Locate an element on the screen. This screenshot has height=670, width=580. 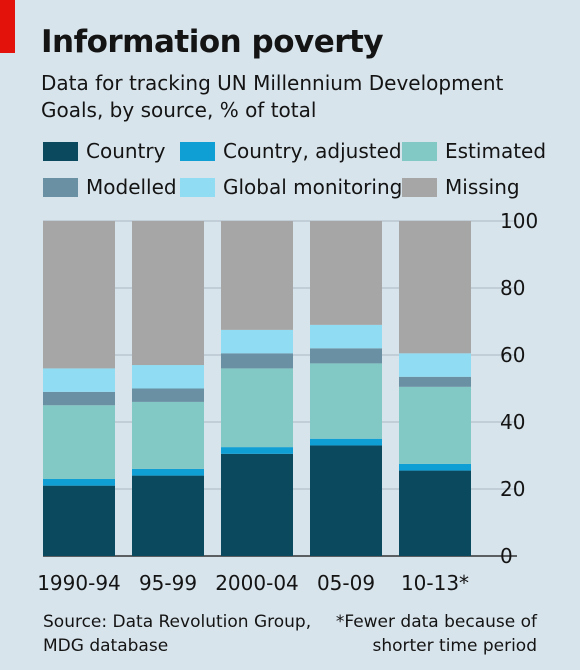
legend-swatch-missing is located at coordinates (419, 187).